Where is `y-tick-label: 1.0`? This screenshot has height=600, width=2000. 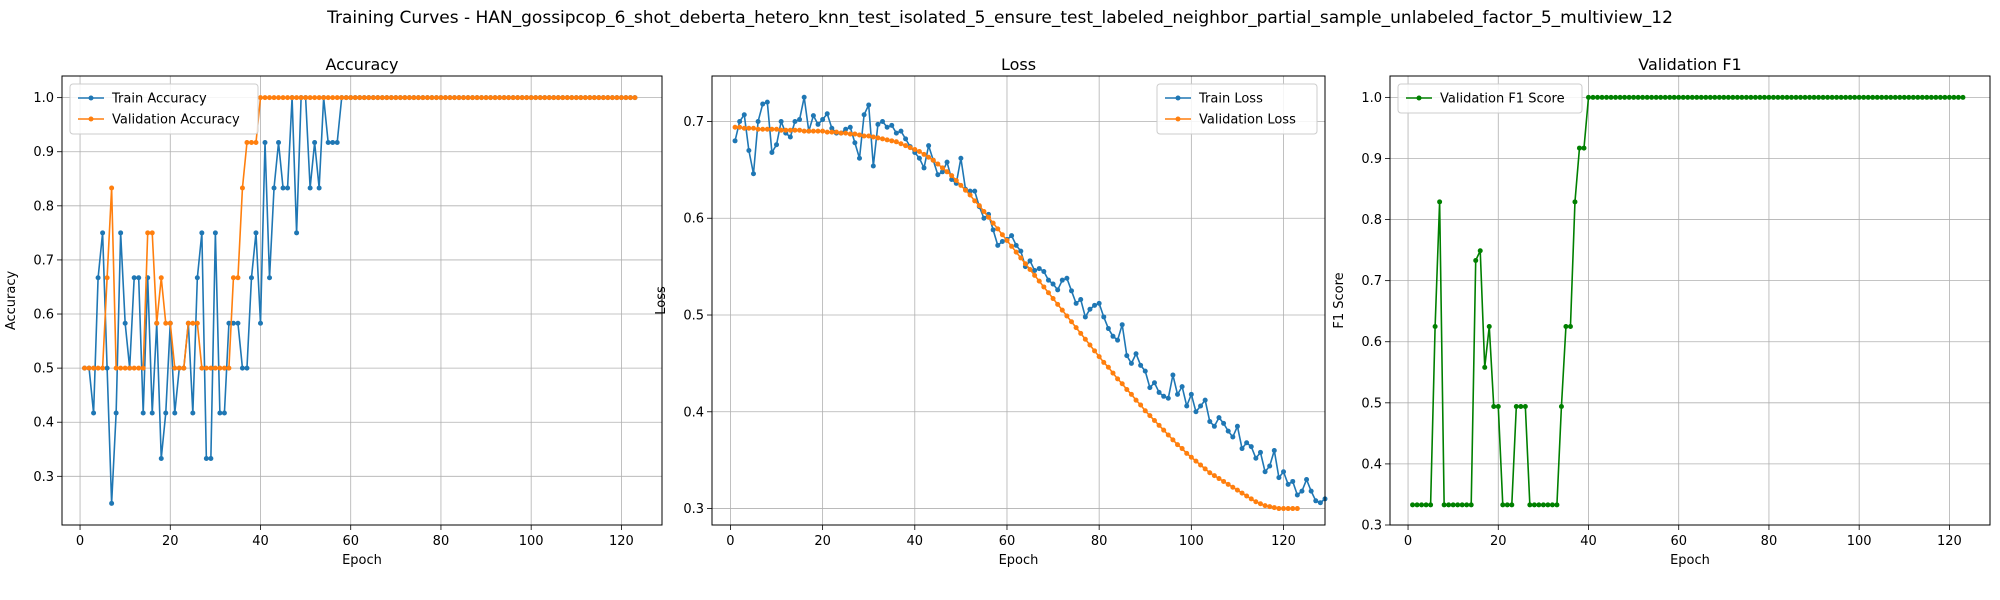 y-tick-label: 1.0 is located at coordinates (43, 98).